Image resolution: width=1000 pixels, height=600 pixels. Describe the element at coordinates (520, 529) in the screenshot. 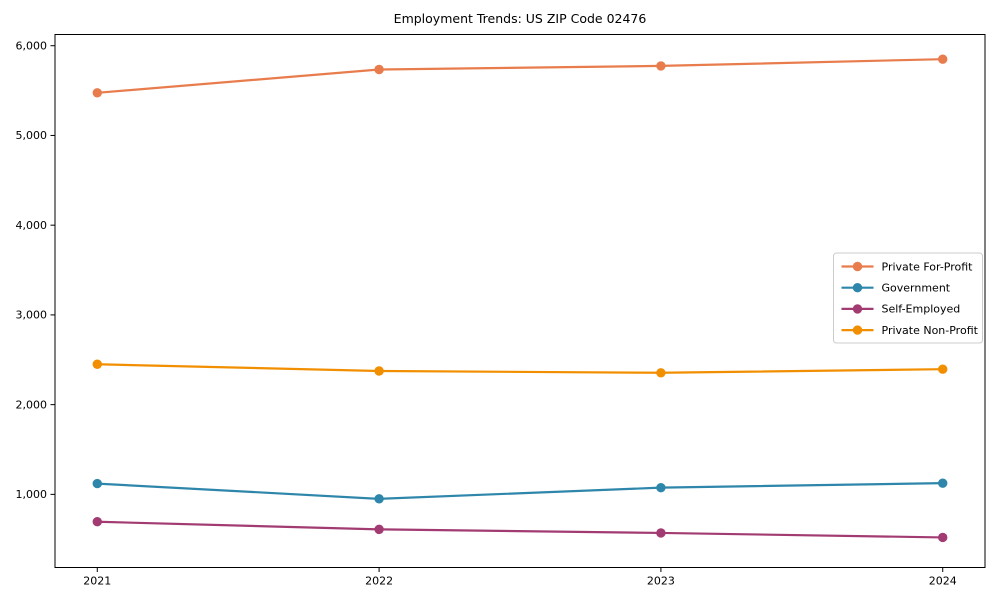

I see `series-line-self-employed` at that location.